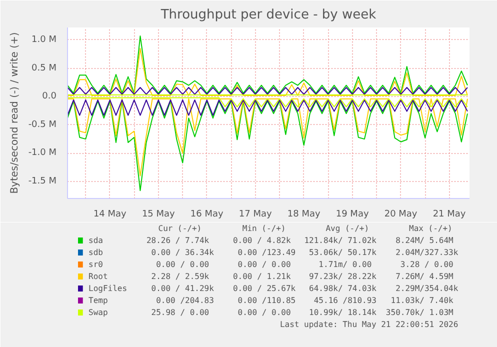  Describe the element at coordinates (159, 215) in the screenshot. I see `x-tick-label: 15 May` at that location.